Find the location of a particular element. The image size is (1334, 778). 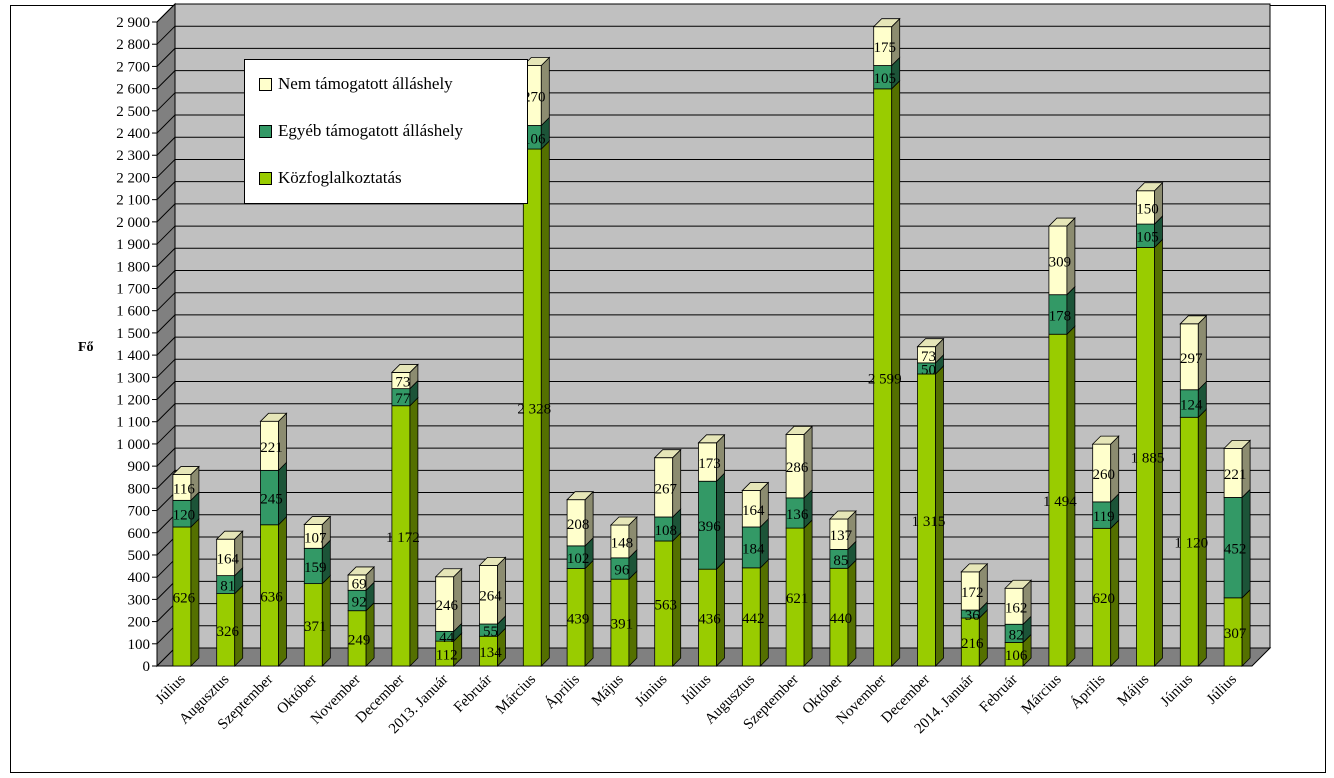

data-label: 107 is located at coordinates (315, 538).